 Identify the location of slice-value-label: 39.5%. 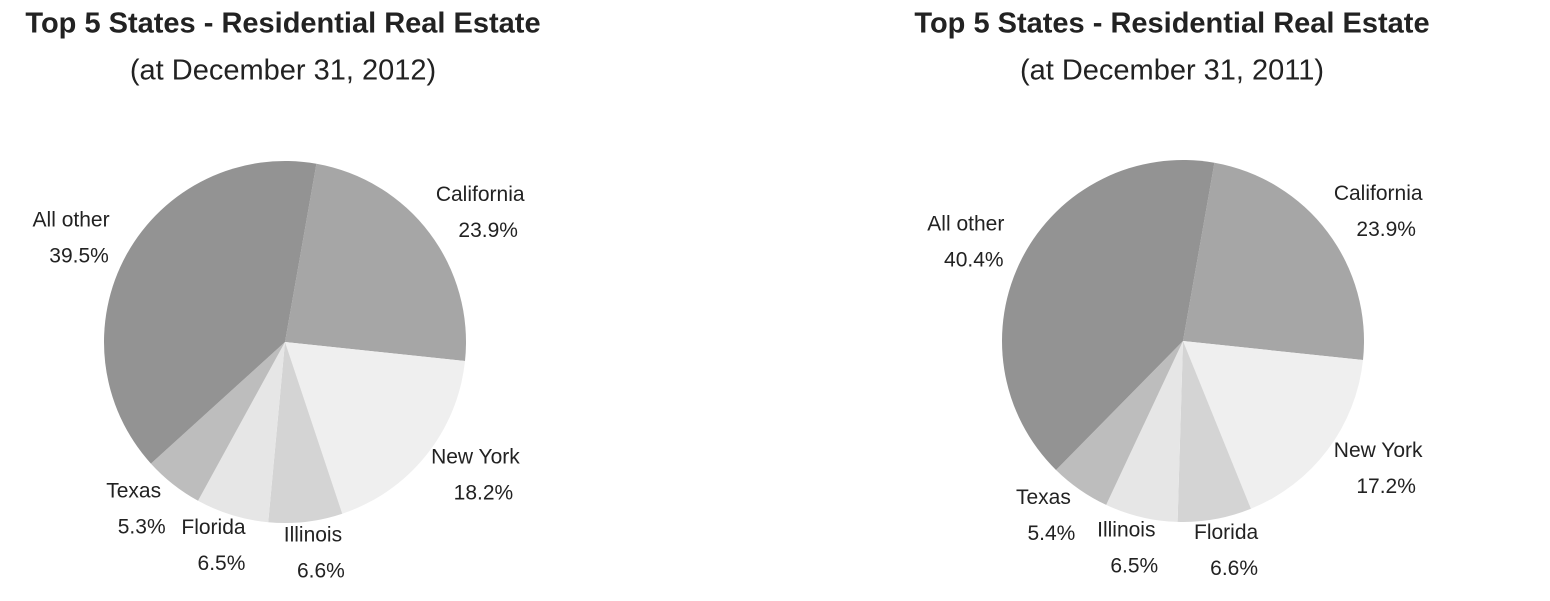
(79, 255).